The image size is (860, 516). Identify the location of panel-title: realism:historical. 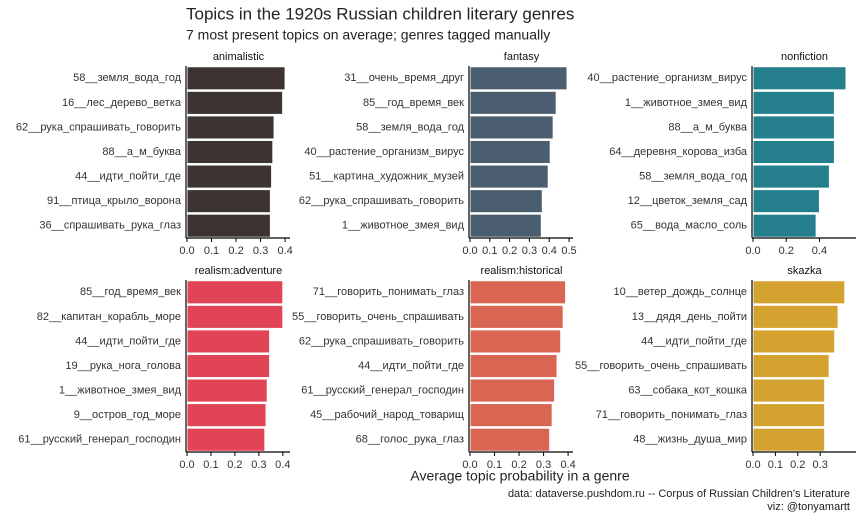
(522, 271).